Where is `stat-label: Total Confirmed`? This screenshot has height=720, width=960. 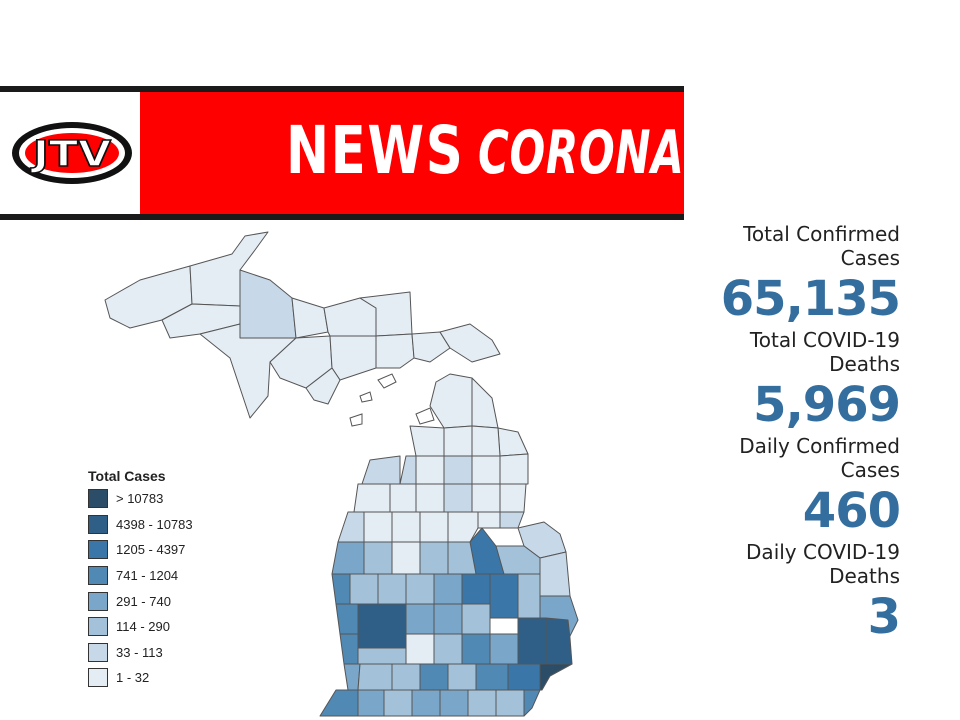
stat-label: Total Confirmed is located at coordinates (780, 234).